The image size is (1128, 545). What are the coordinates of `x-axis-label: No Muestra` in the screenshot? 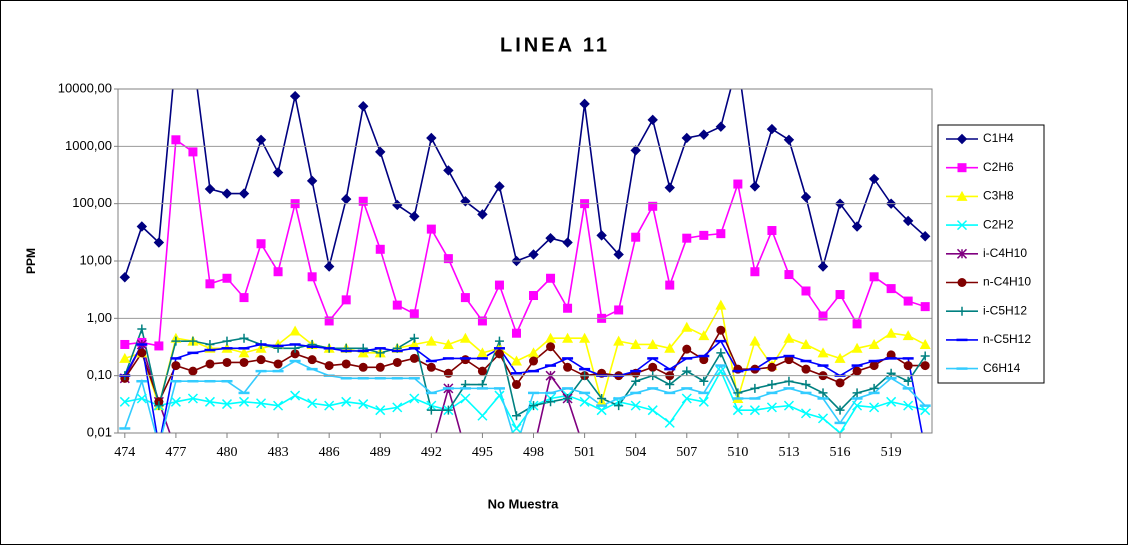 It's located at (524, 503).